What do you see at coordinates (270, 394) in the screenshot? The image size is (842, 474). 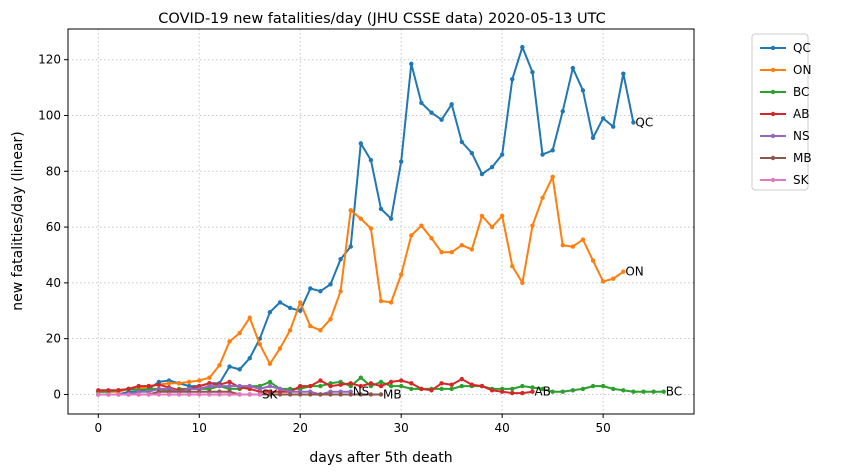 I see `end-label-sk: SK` at bounding box center [270, 394].